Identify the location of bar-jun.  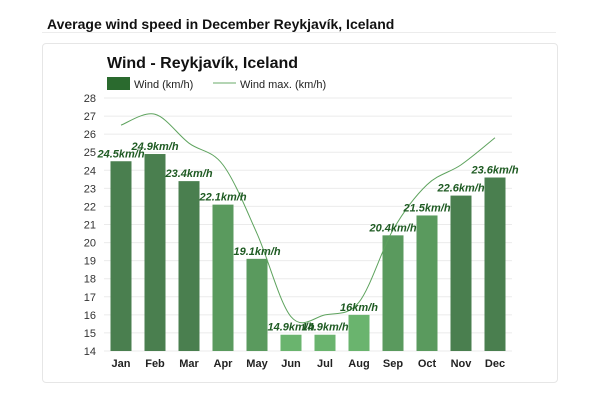
(291, 342).